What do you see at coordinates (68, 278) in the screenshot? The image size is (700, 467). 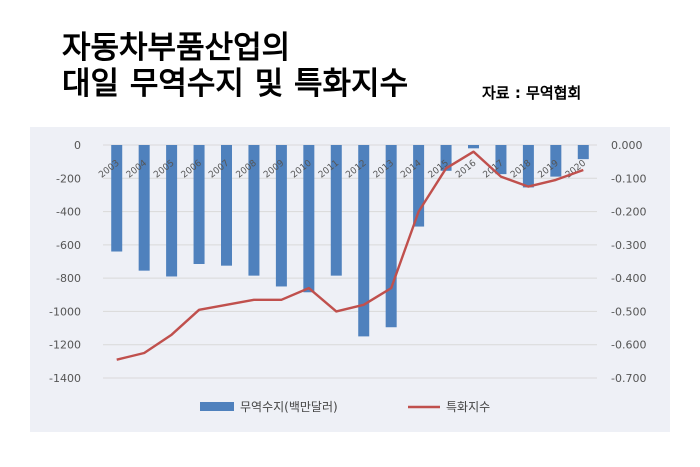 I see `y-left-tick-label: -800` at bounding box center [68, 278].